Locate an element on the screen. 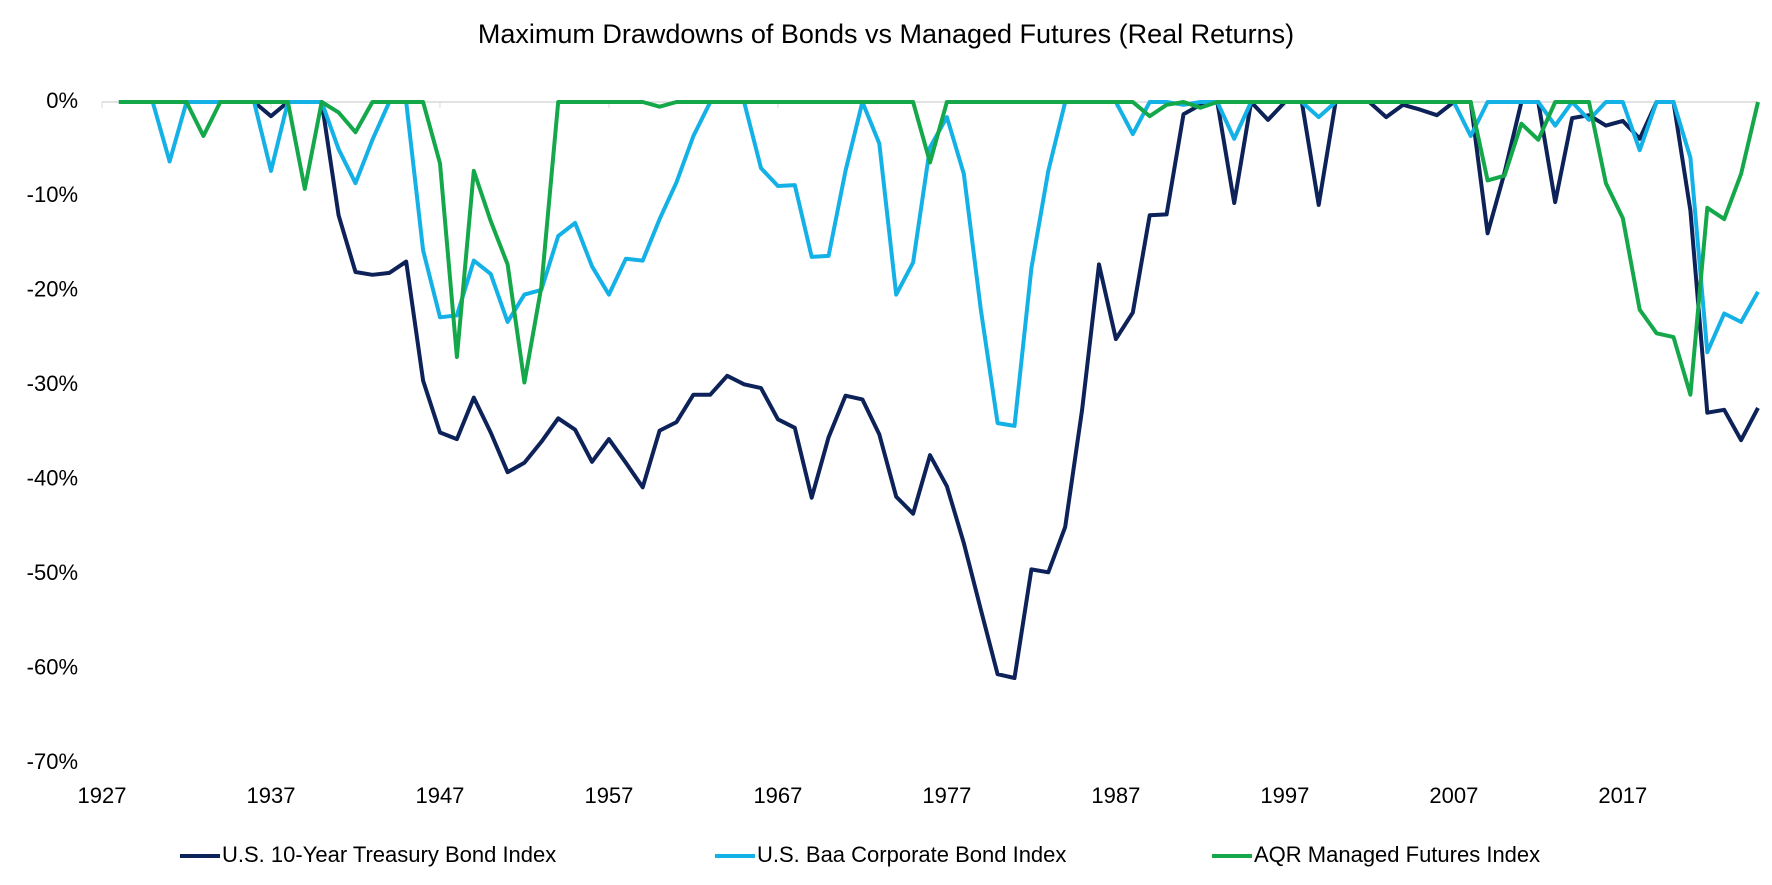 The width and height of the screenshot is (1772, 885). y-tick-label: -60% is located at coordinates (52, 666).